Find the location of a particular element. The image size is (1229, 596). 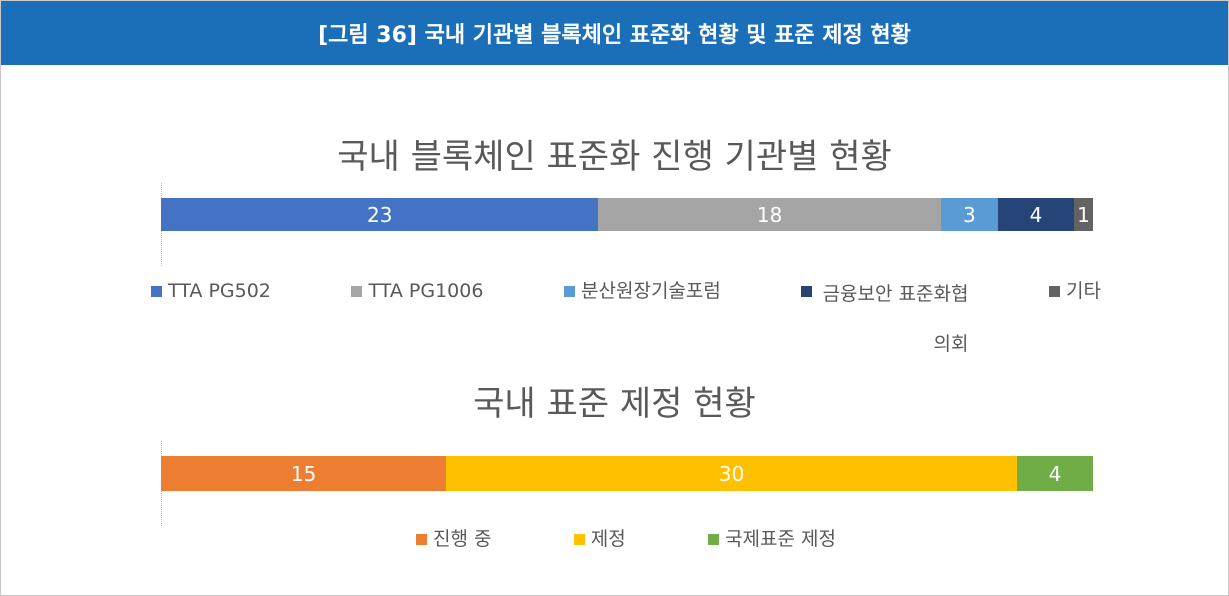

data-label: 30 is located at coordinates (731, 473).